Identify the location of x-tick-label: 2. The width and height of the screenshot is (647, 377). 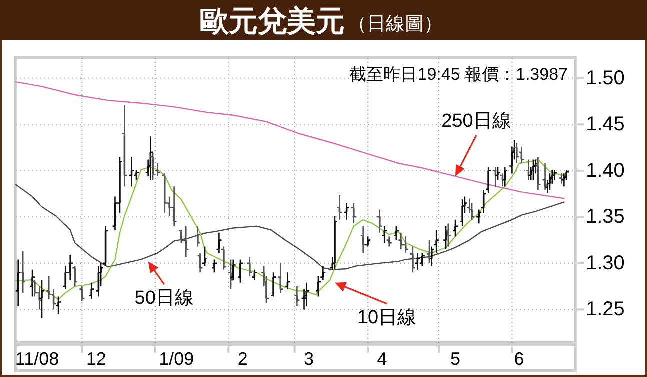
(243, 359).